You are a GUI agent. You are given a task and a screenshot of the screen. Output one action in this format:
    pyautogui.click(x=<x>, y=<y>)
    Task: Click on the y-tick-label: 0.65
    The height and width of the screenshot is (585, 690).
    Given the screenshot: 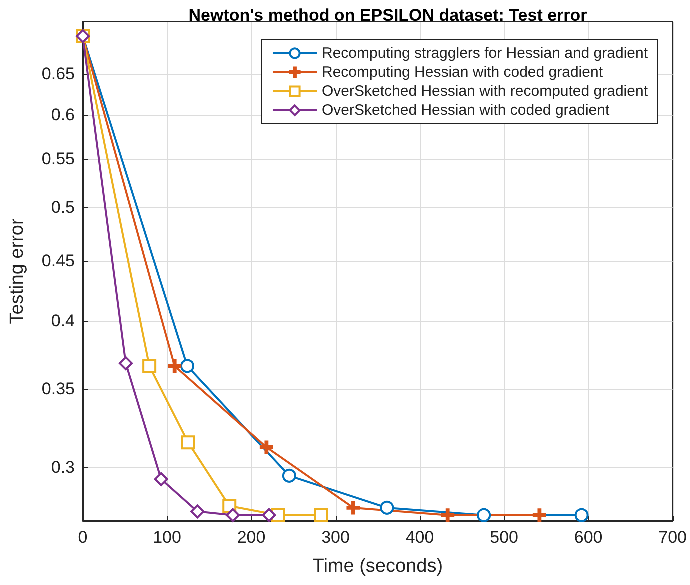 What is the action you would take?
    pyautogui.click(x=58, y=74)
    